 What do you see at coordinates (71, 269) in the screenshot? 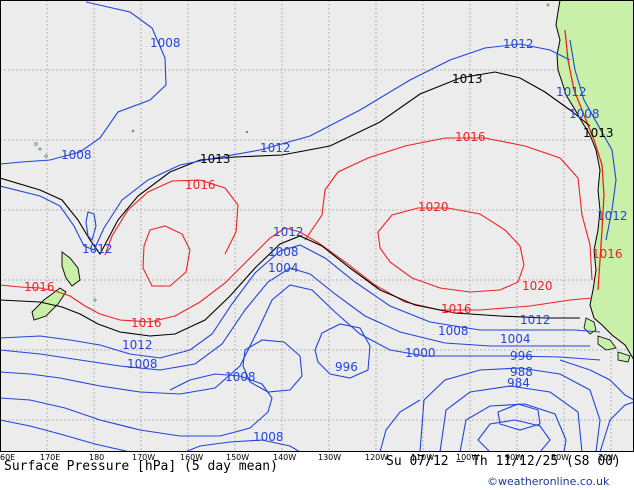
I see `new-zealand-north-island` at bounding box center [71, 269].